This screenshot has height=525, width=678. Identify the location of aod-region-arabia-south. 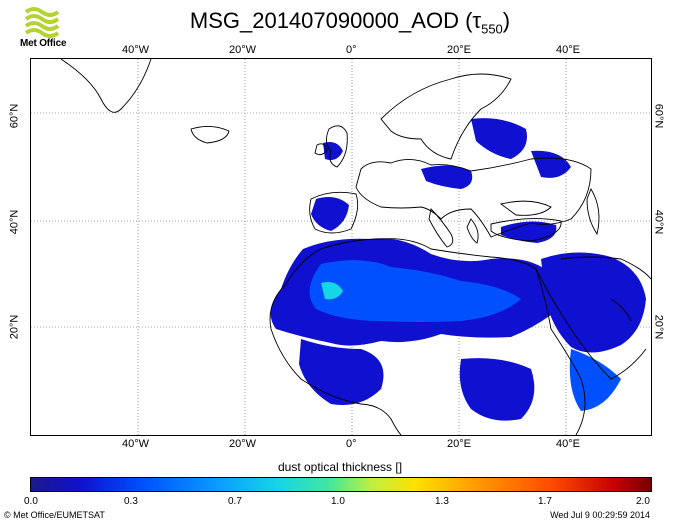
(595, 380).